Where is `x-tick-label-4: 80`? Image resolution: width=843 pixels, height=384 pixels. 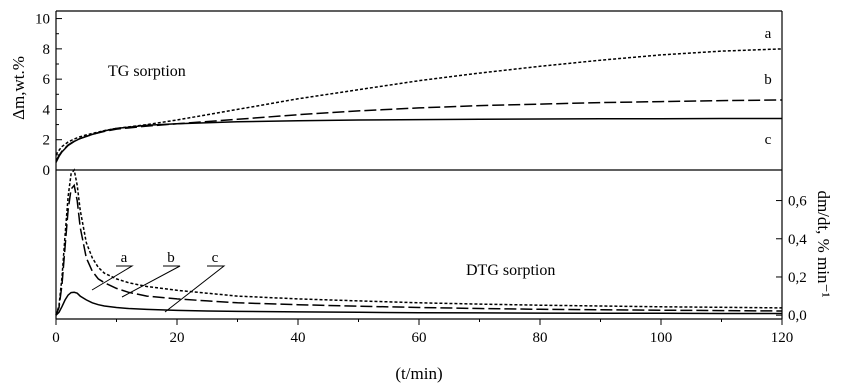
x-tick-label-4: 80 is located at coordinates (540, 338).